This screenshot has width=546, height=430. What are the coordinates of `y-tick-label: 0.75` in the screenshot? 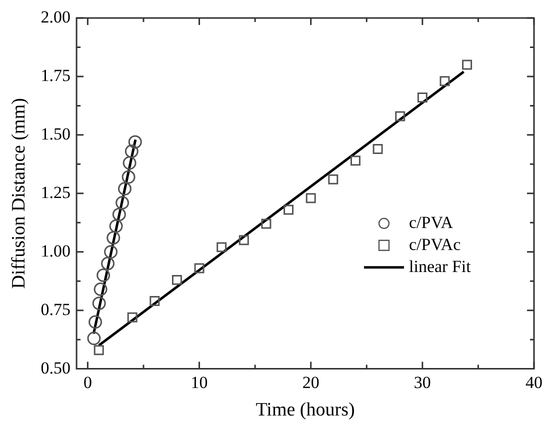 It's located at (55, 309).